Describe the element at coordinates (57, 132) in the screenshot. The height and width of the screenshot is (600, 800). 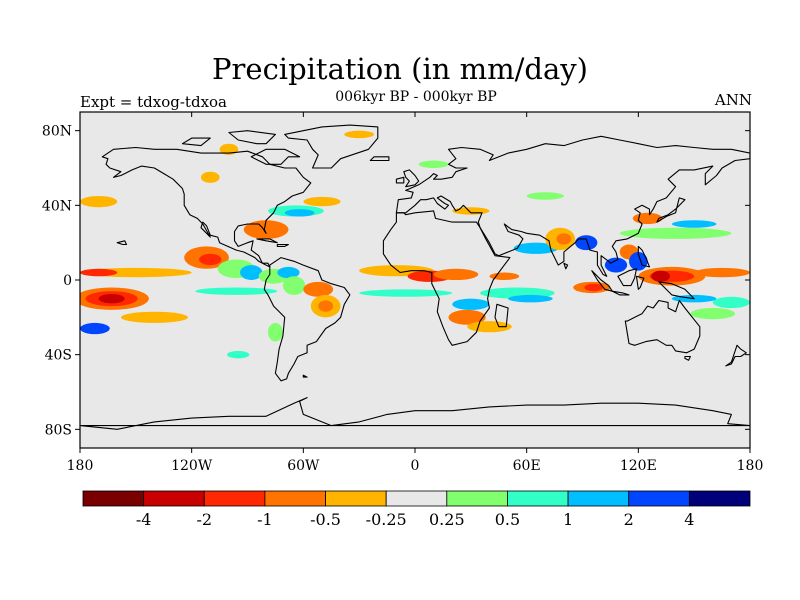
I see `lat-tick-label: 80N` at that location.